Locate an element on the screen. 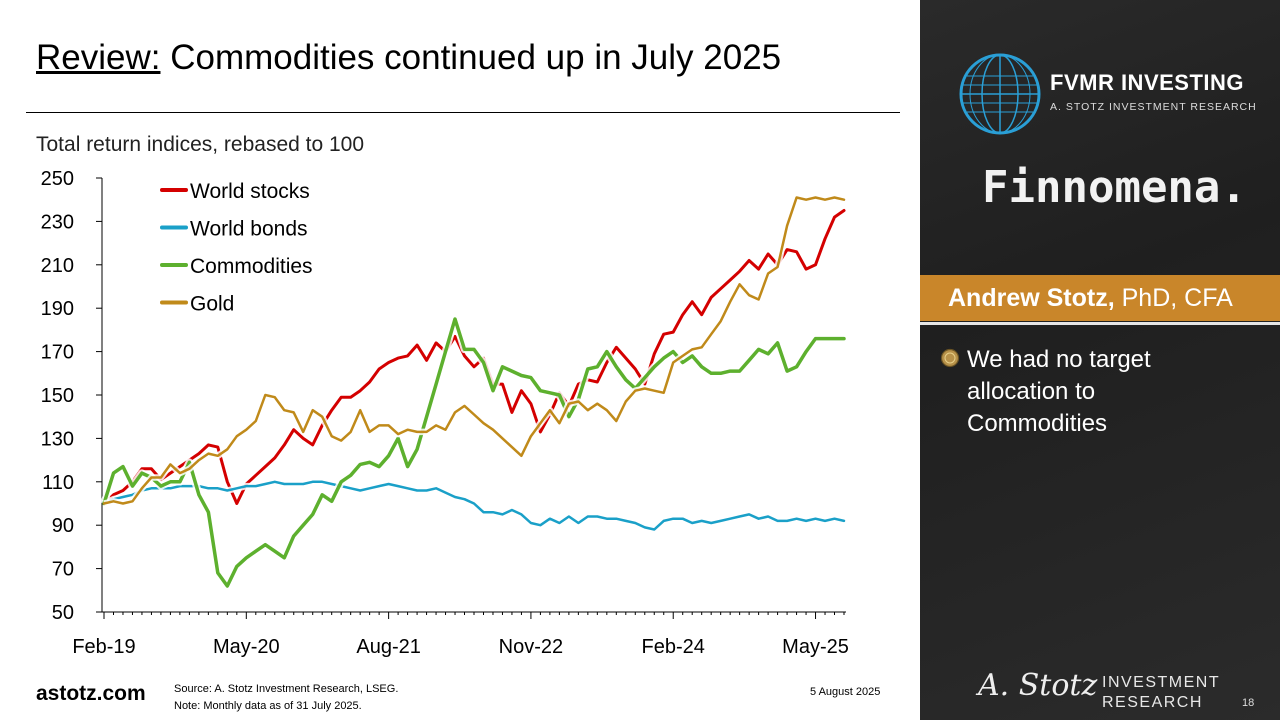  footer-brand-line1: INVESTMENT is located at coordinates (1161, 682).